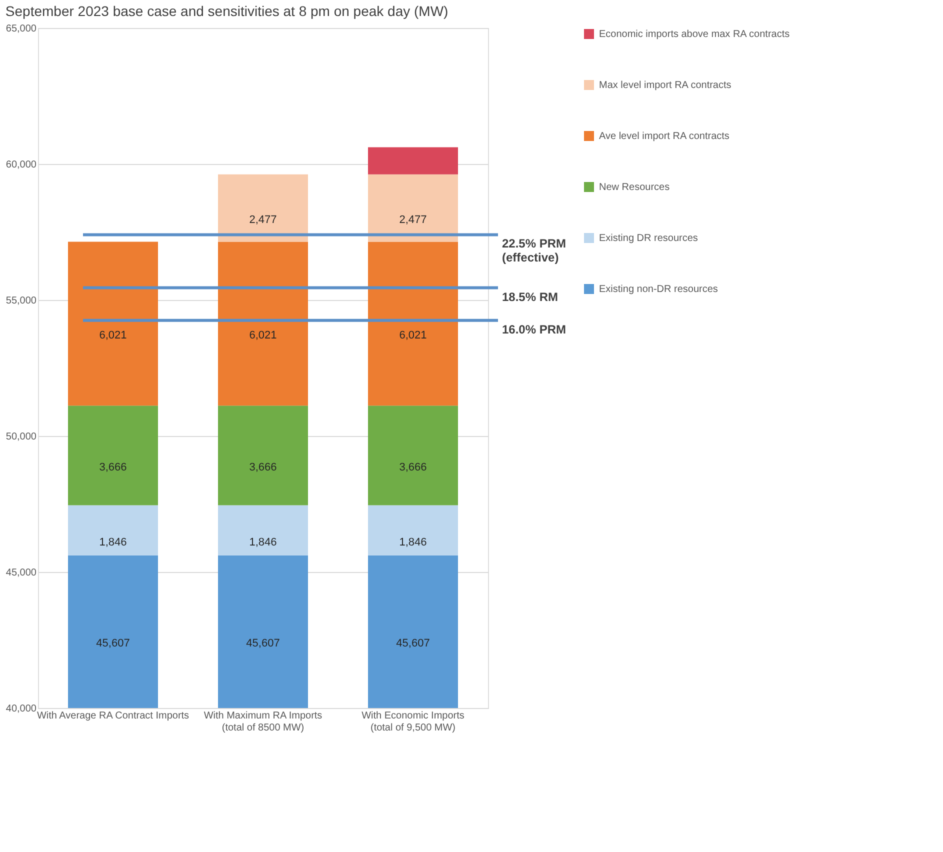 The width and height of the screenshot is (943, 852). I want to click on ref-line-label: 22.5% PRM (effective), so click(534, 250).